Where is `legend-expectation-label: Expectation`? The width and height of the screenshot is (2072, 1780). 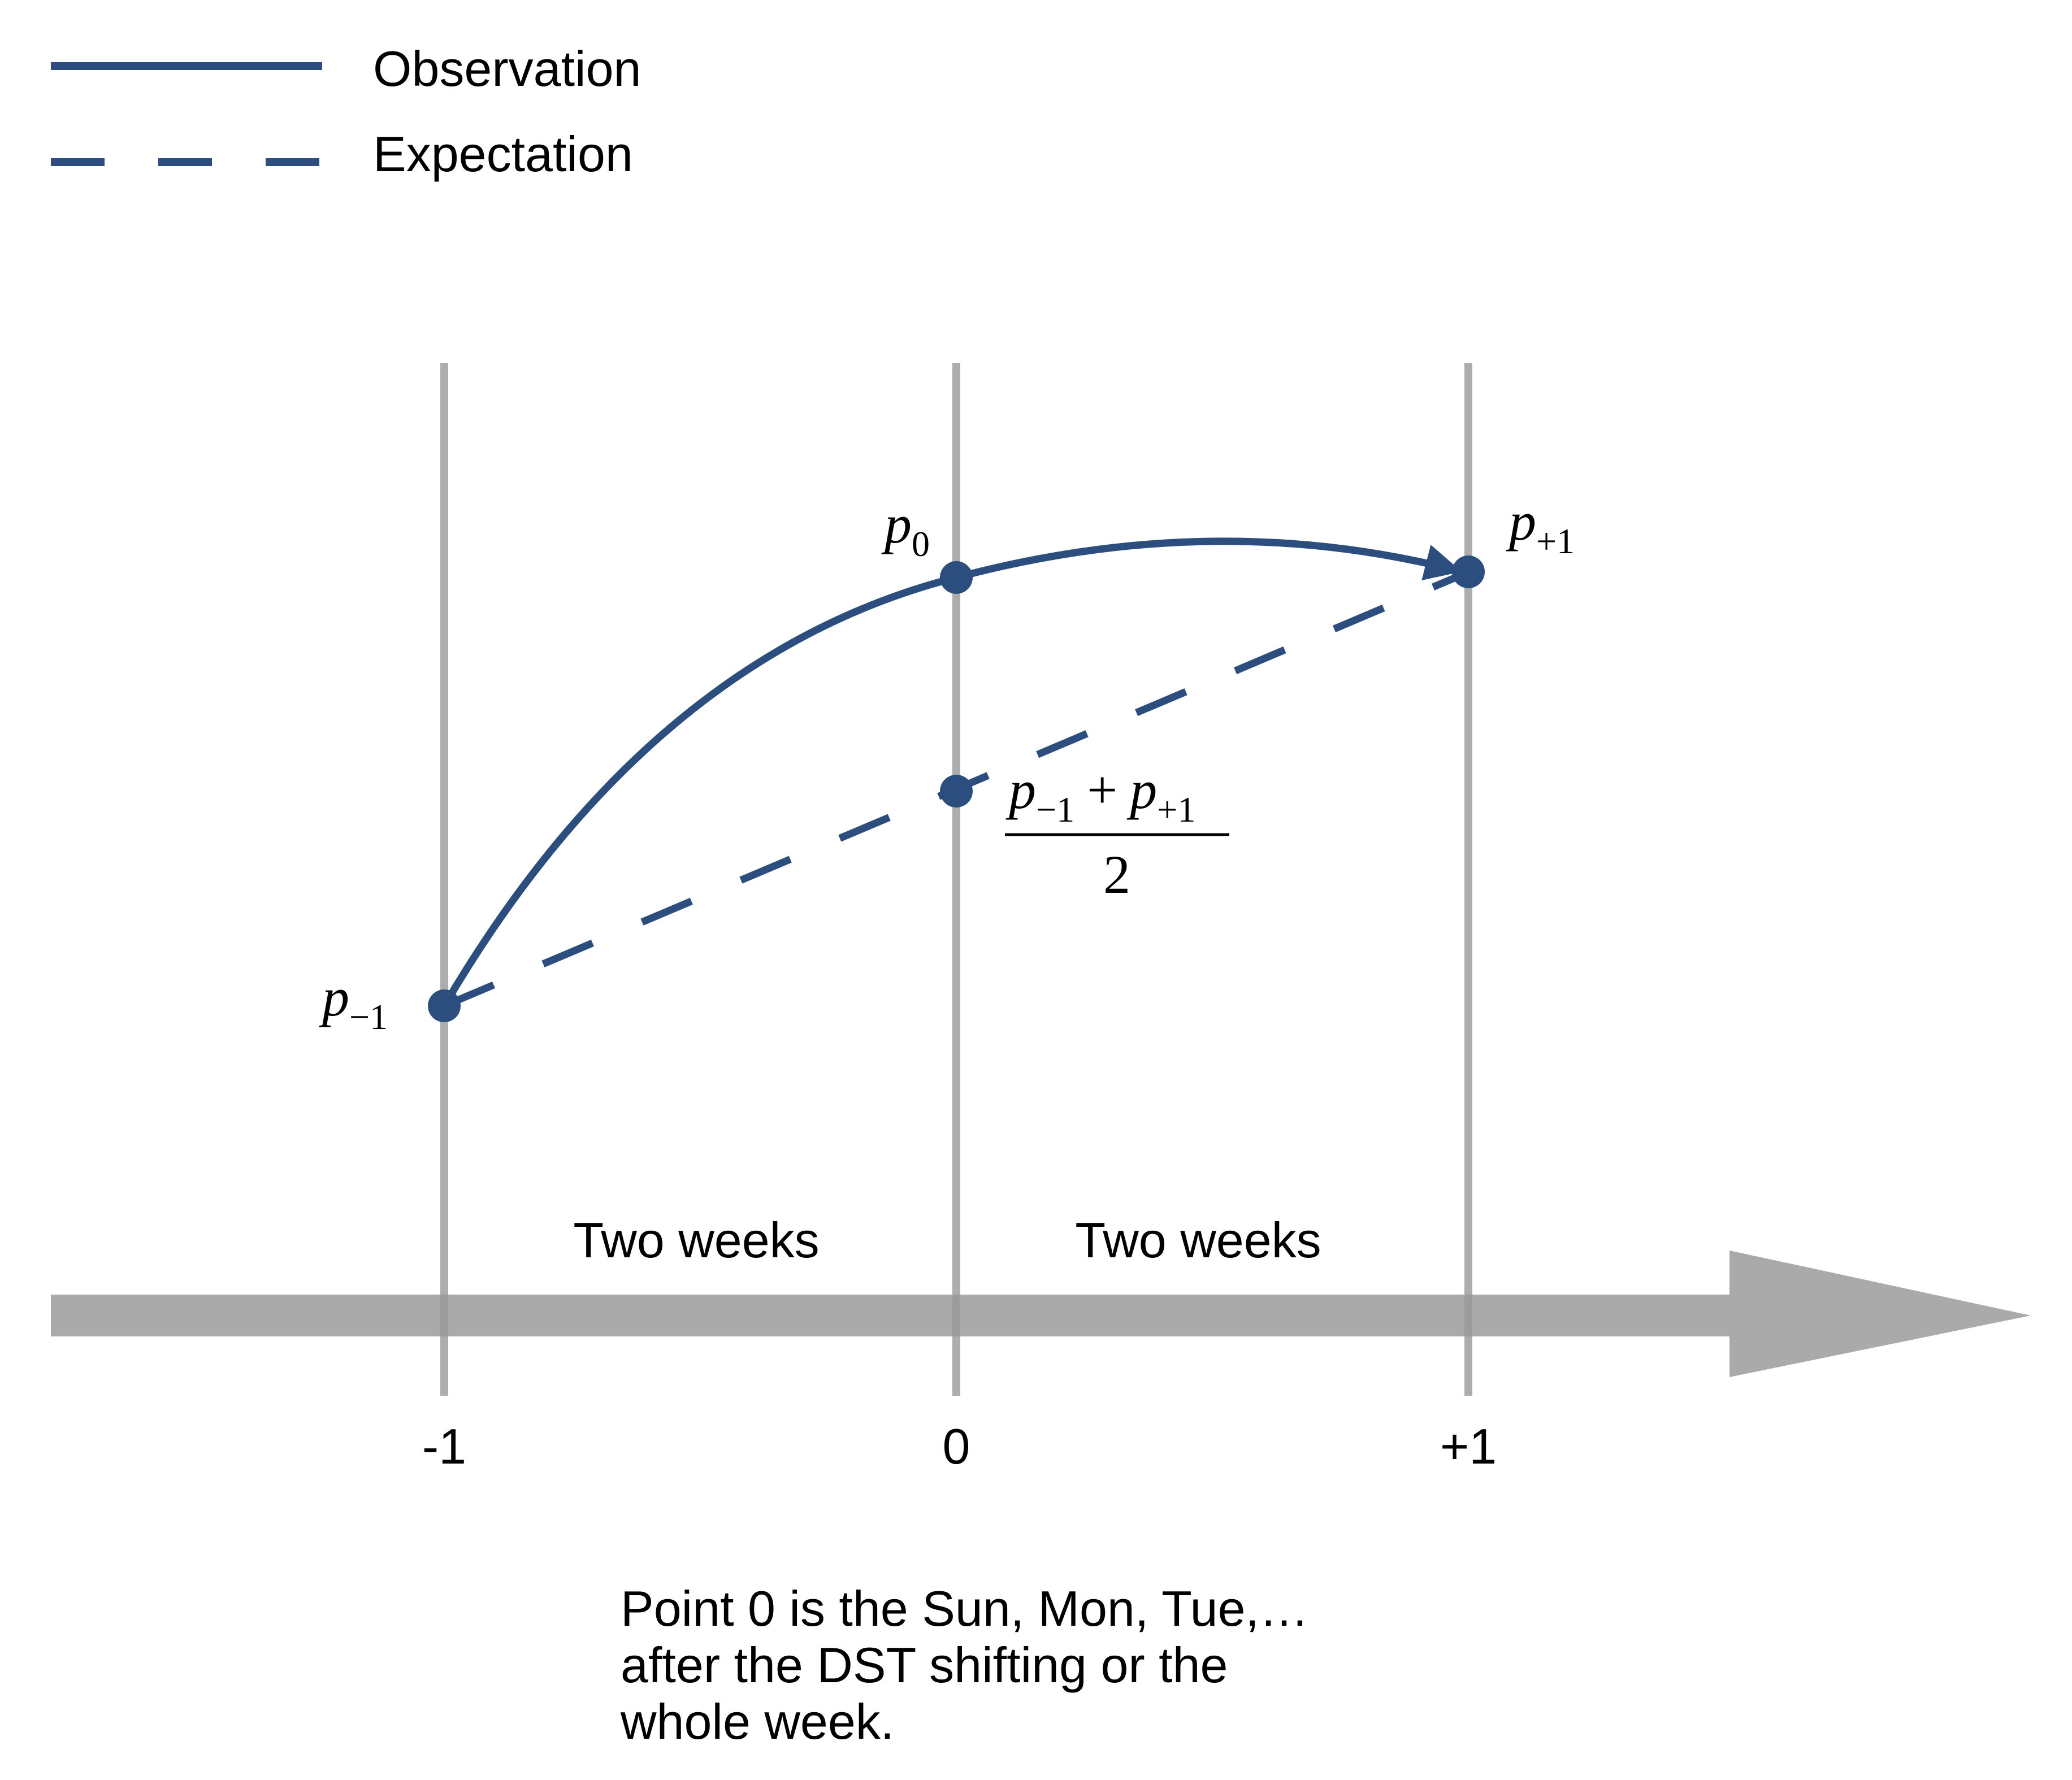
legend-expectation-label: Expectation is located at coordinates (503, 154).